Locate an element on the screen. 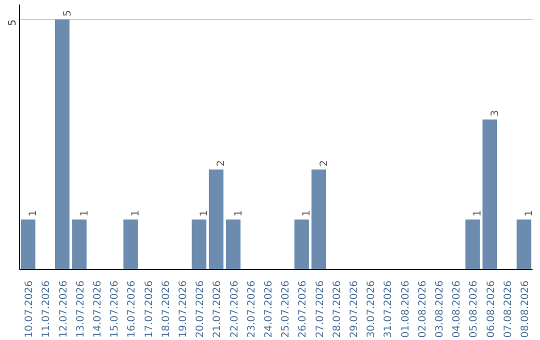 This screenshot has height=340, width=540. x-tick-label: 11.07.2026 is located at coordinates (46, 309).